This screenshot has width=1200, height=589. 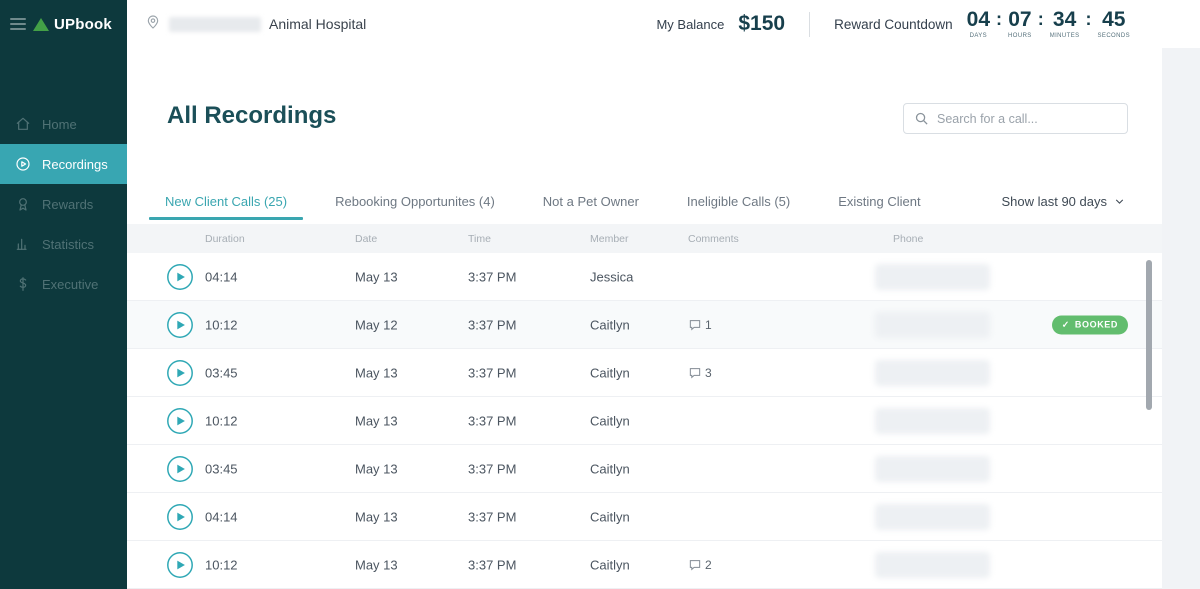 I want to click on location-name-redacted, so click(x=215, y=24).